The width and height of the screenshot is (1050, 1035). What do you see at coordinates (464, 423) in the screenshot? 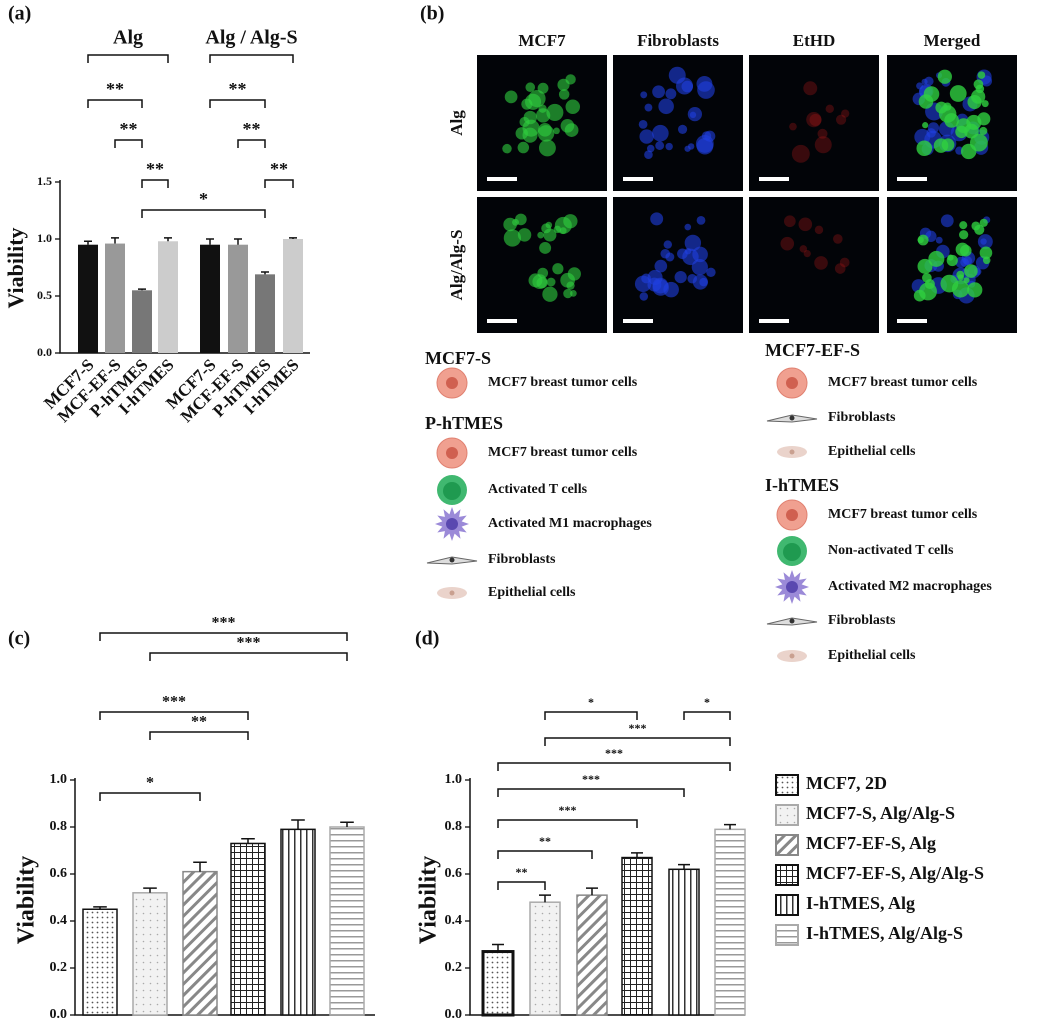
I see `legend-group-title: P-hTMES` at bounding box center [464, 423].